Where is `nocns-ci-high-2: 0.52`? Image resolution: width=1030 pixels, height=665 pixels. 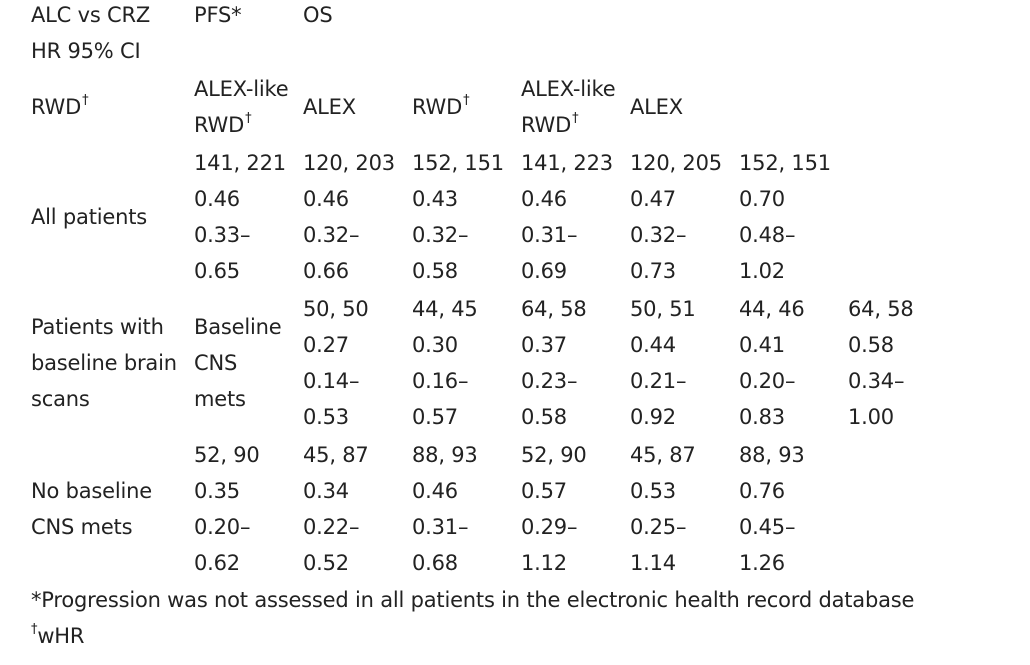
nocns-ci-high-2: 0.52 is located at coordinates (326, 563).